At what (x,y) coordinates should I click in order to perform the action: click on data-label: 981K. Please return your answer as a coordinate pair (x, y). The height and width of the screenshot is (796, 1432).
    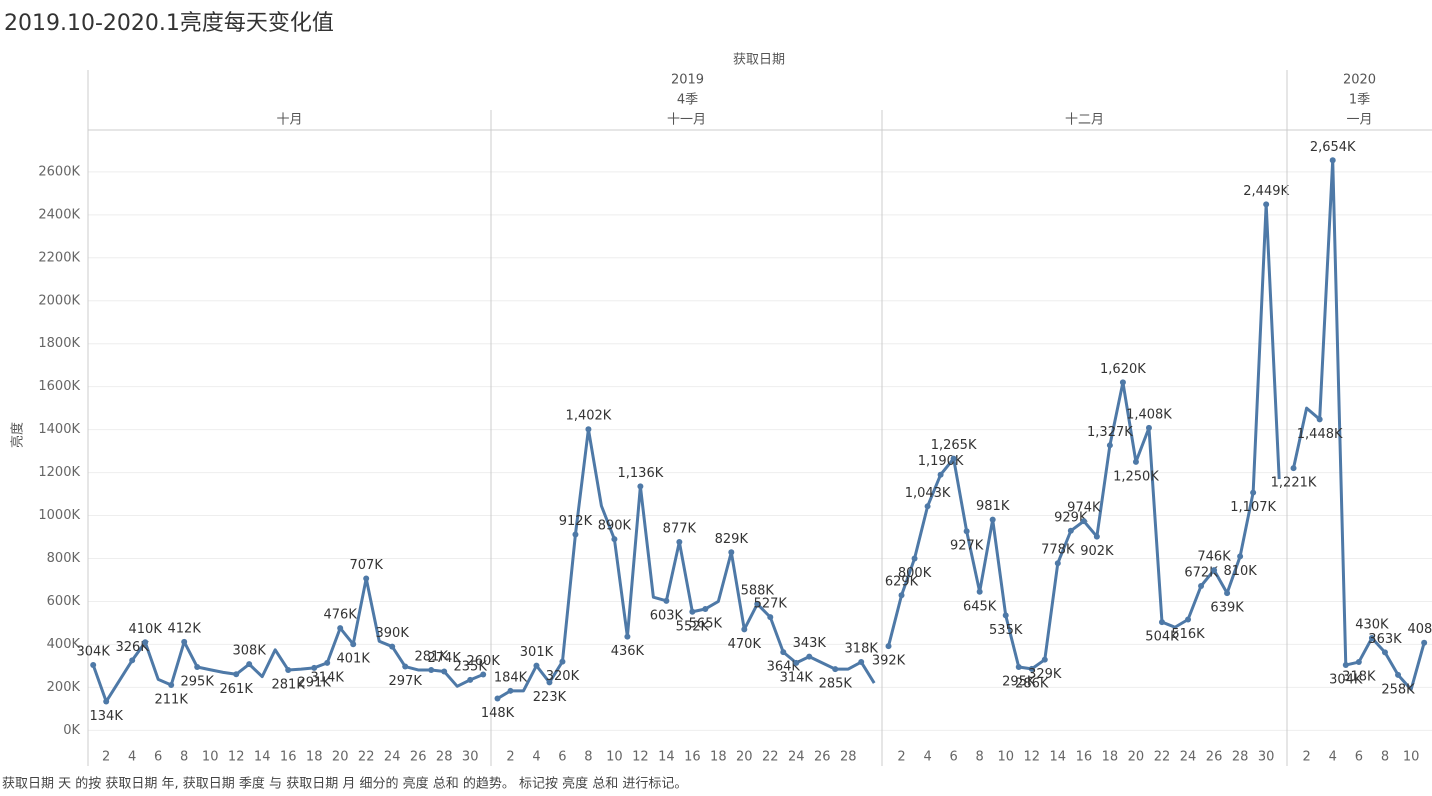
    Looking at the image, I should click on (993, 506).